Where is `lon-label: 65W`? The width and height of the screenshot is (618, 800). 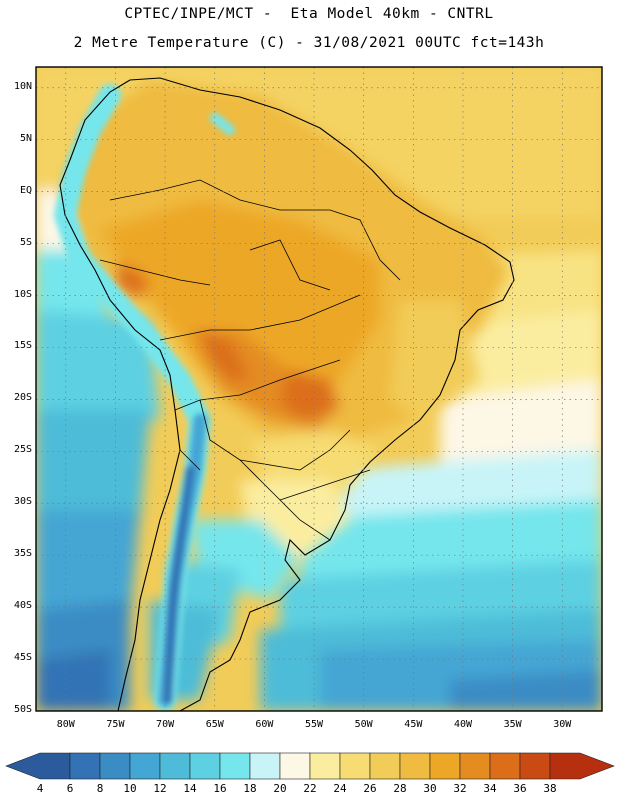
lon-label: 65W is located at coordinates (214, 724).